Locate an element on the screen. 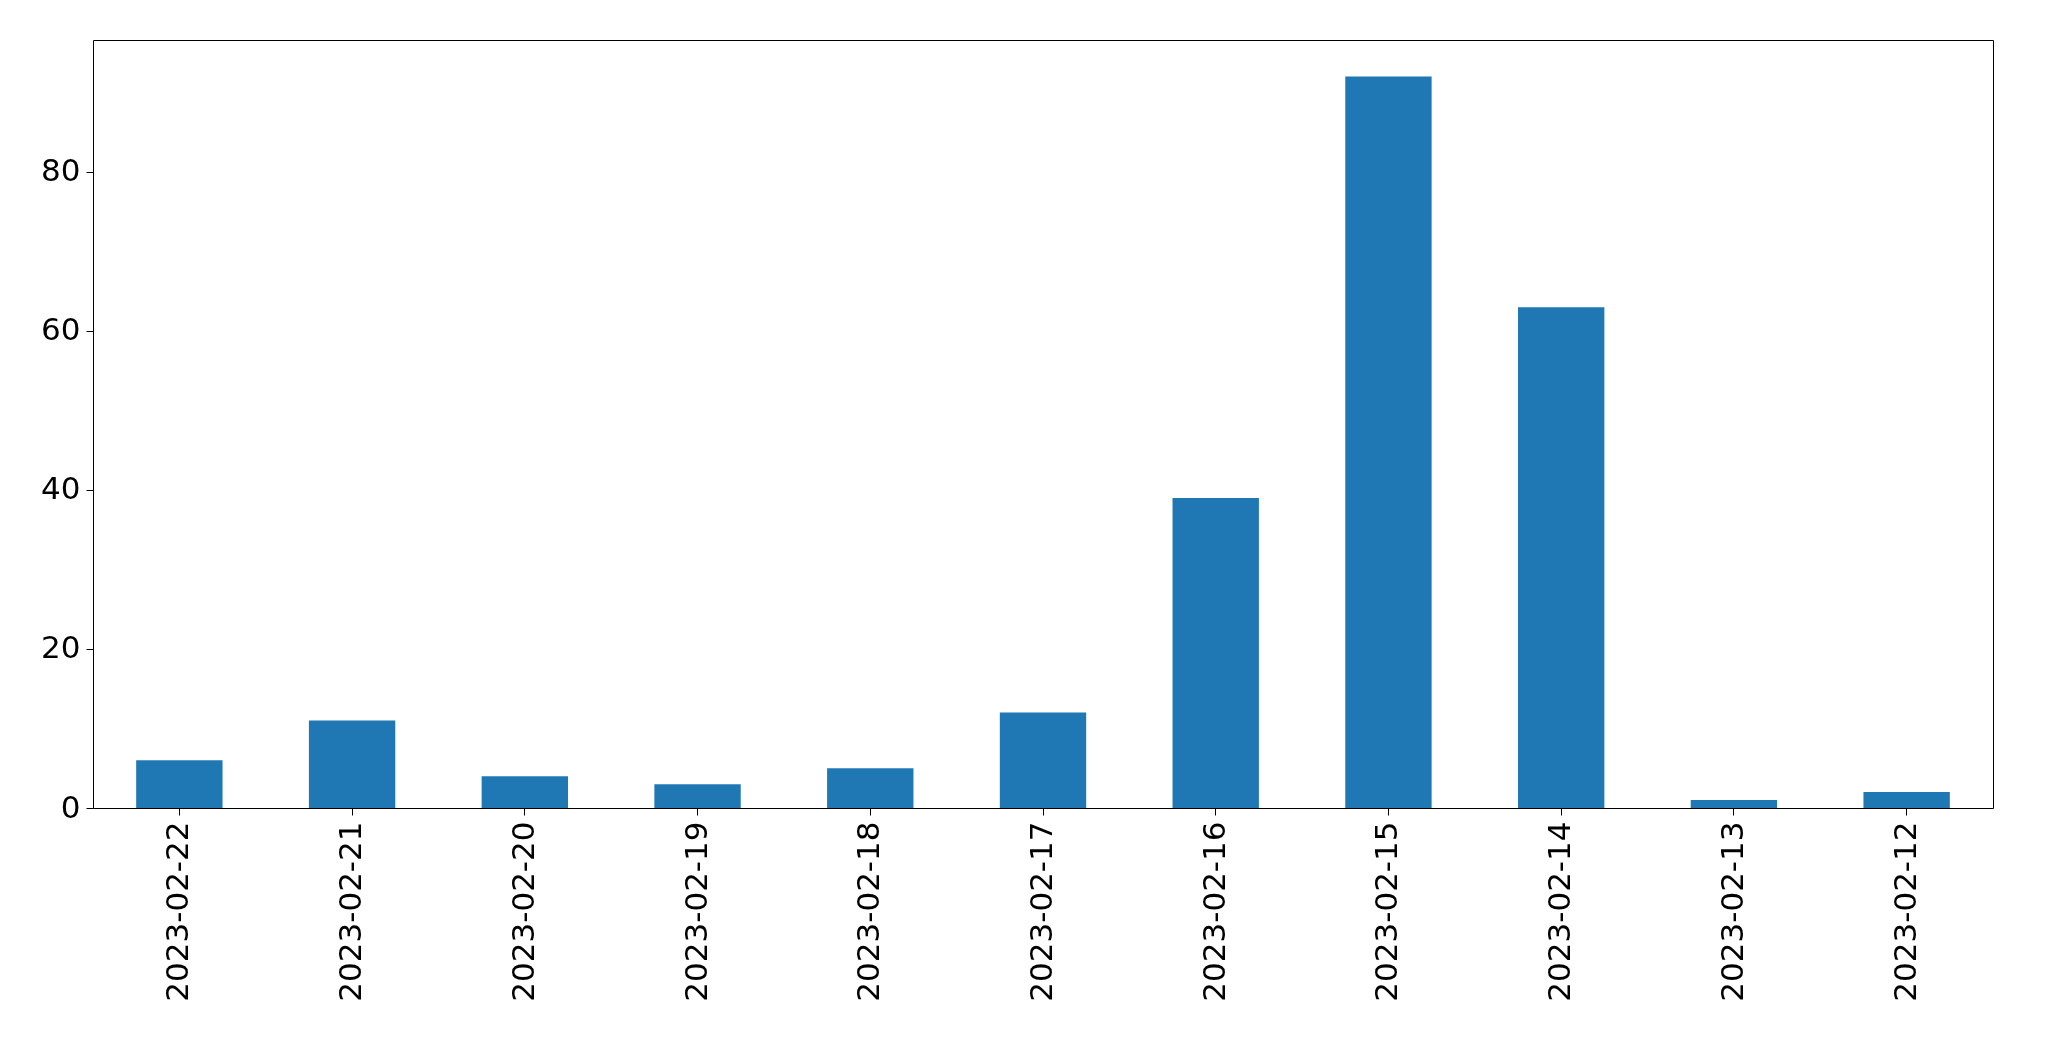  y-tick-label: 20 is located at coordinates (61, 647).